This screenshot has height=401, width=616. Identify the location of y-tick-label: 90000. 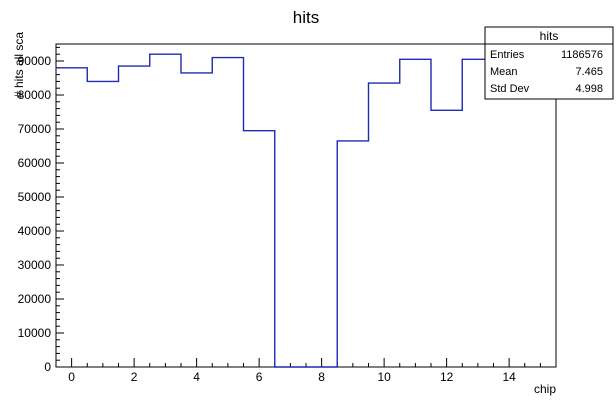
(35, 61).